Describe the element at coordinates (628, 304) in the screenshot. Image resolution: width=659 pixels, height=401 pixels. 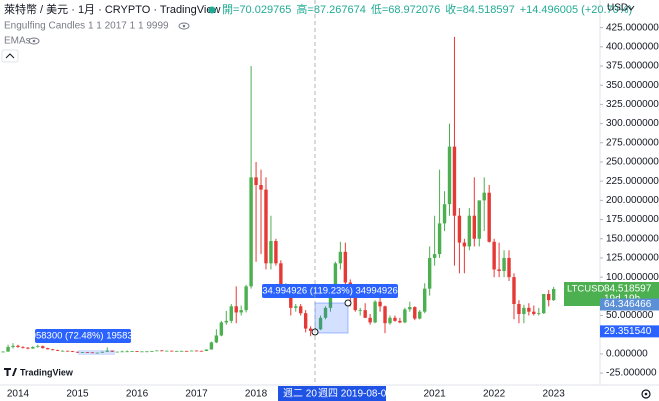
I see `price-tag-value: 64.346466` at that location.